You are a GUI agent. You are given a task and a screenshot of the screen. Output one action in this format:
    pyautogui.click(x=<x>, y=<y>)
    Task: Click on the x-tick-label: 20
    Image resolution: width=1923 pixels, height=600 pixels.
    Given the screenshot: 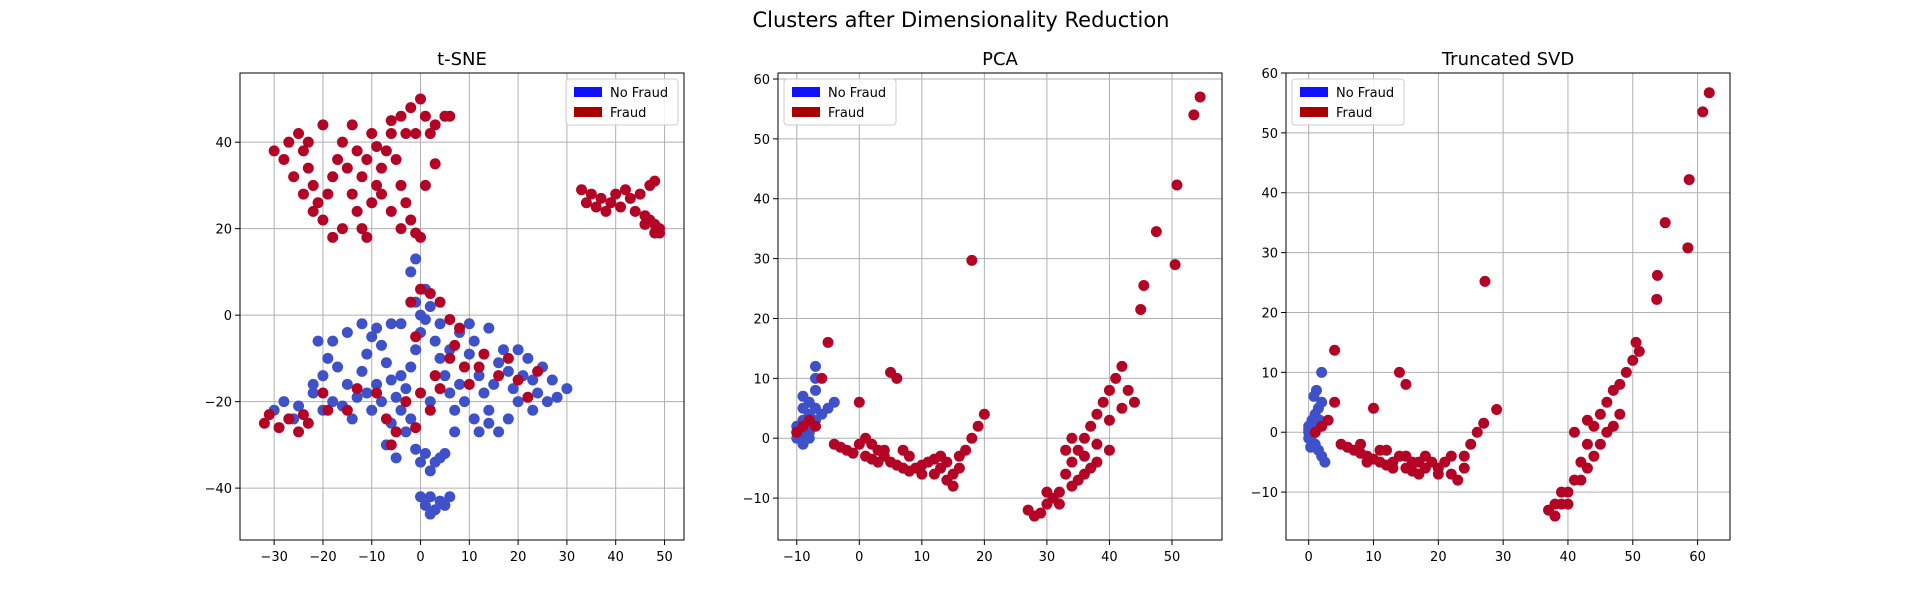 What is the action you would take?
    pyautogui.click(x=984, y=557)
    